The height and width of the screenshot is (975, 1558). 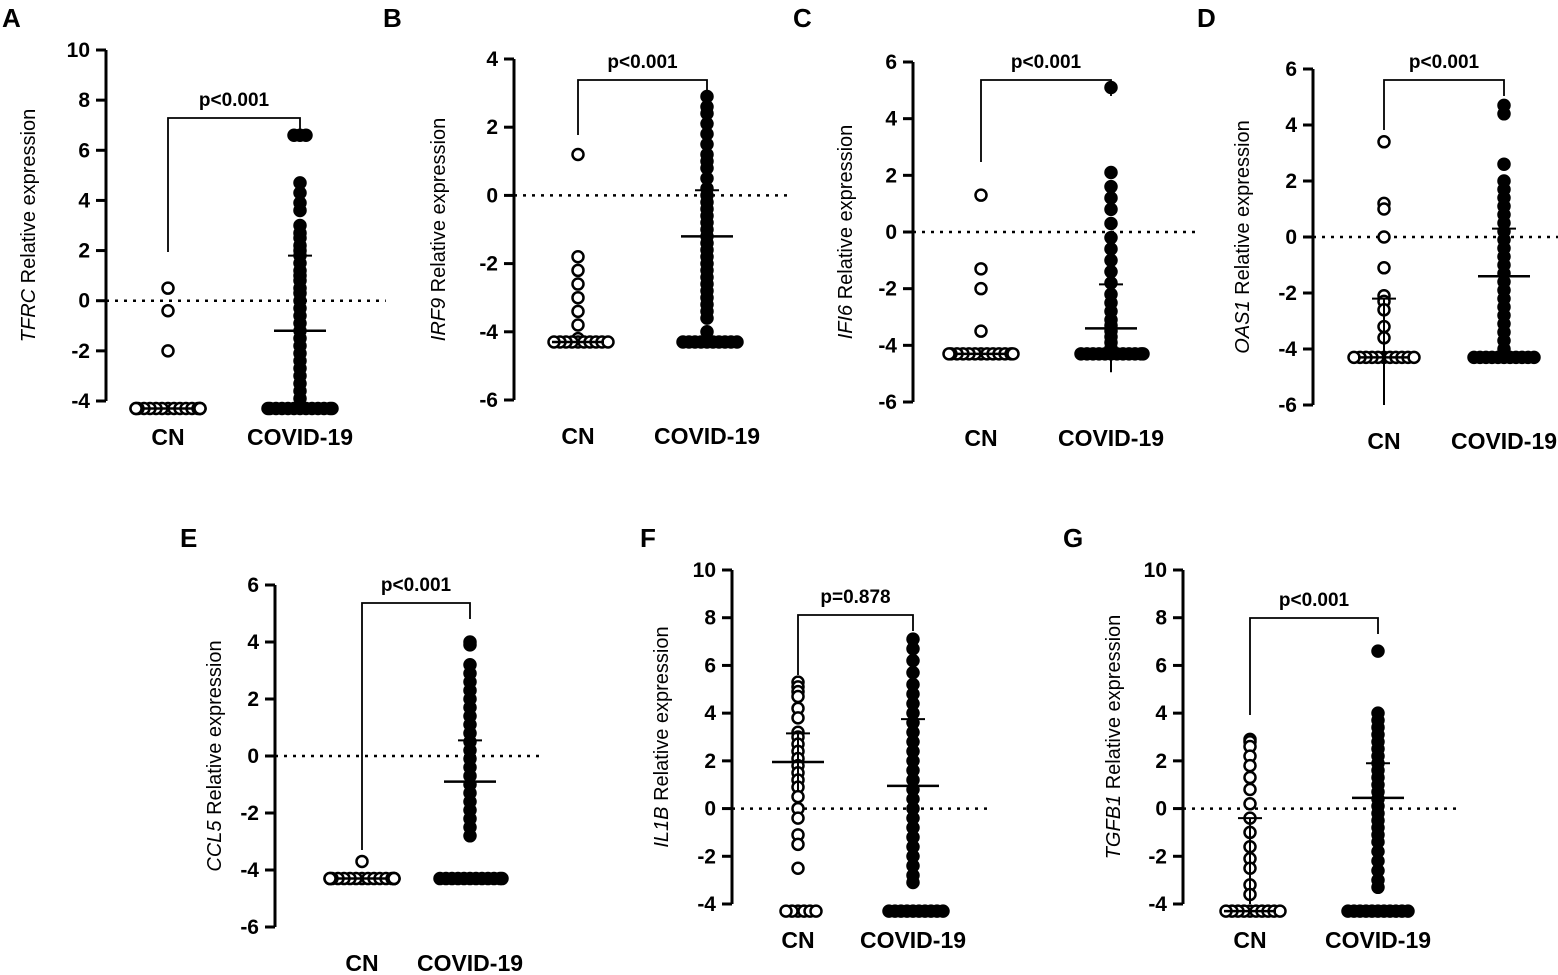 What do you see at coordinates (1114, 827) in the screenshot?
I see `y-axis-gene-name: TGFB1` at bounding box center [1114, 827].